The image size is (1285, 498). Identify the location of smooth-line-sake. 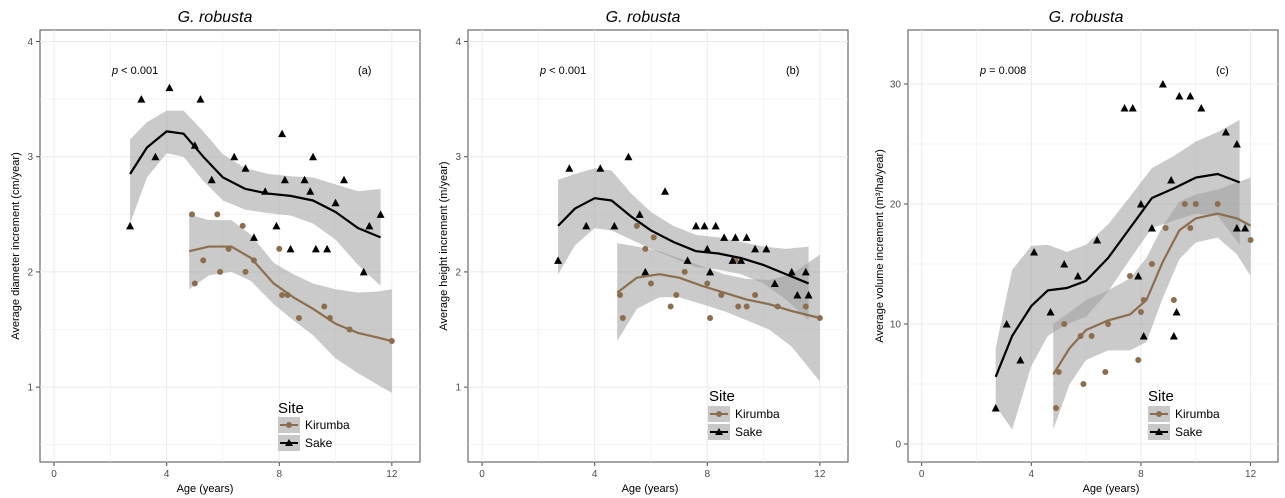
(683, 241).